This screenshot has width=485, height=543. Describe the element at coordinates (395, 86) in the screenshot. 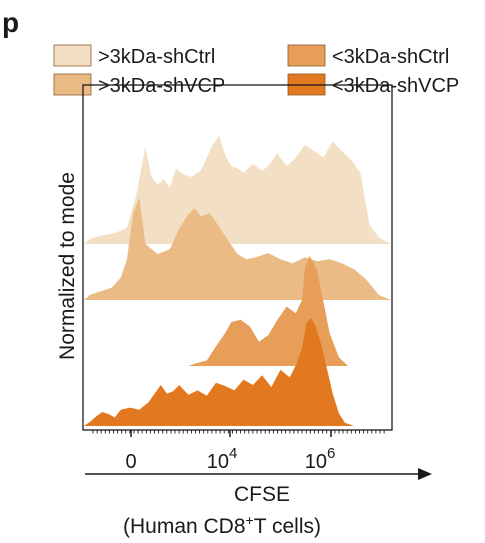

I see `legend-label: <3kDa-shVCP` at that location.